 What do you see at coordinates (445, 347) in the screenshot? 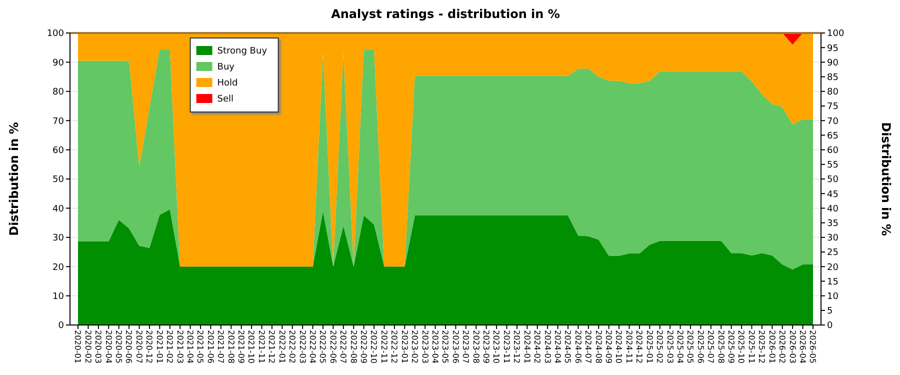
I see `x-tick-label: 2023-05` at bounding box center [445, 347].